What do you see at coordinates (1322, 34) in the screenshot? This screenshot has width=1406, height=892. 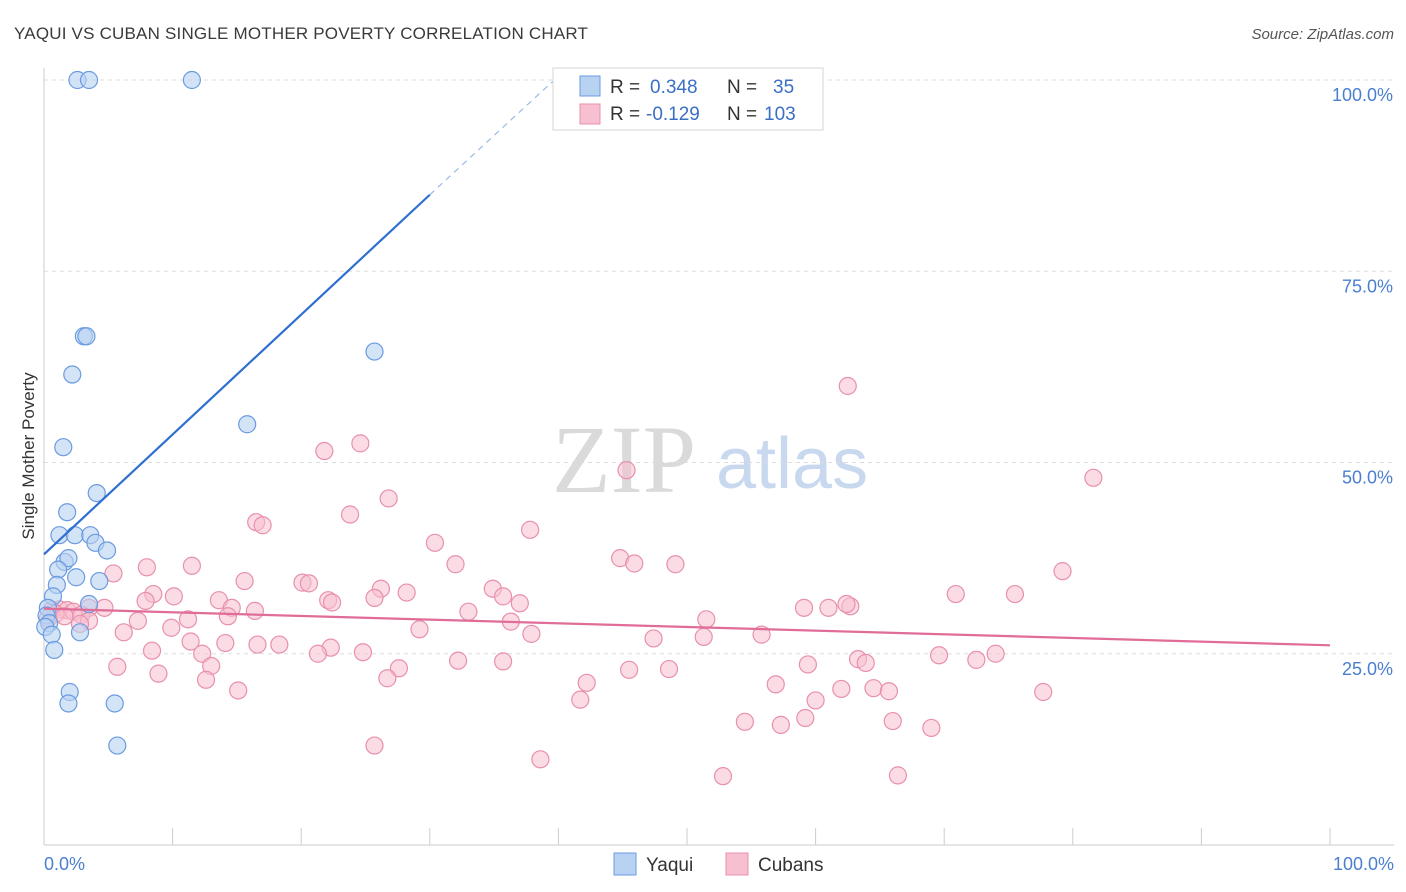 I see `chart-source: Source: ZipAtlas.com` at bounding box center [1322, 34].